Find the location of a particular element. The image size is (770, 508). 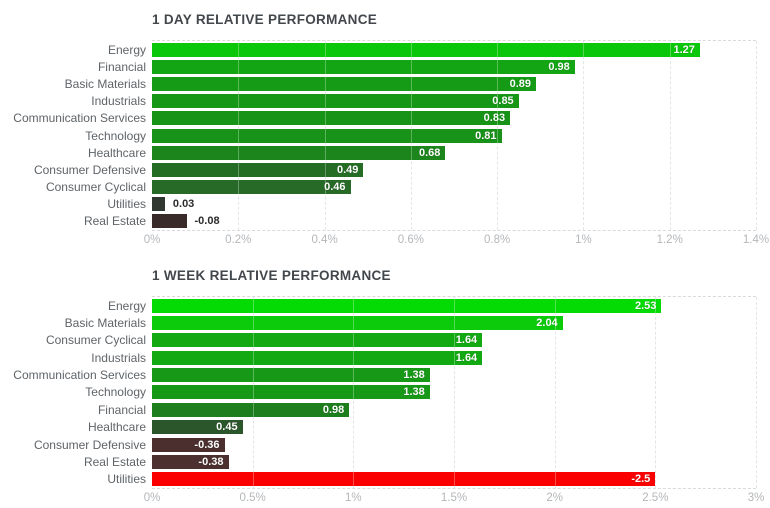

x-axis-1-week: 0% 0.5% 1% 1.5% 2% 2.5% 3% is located at coordinates (454, 499).